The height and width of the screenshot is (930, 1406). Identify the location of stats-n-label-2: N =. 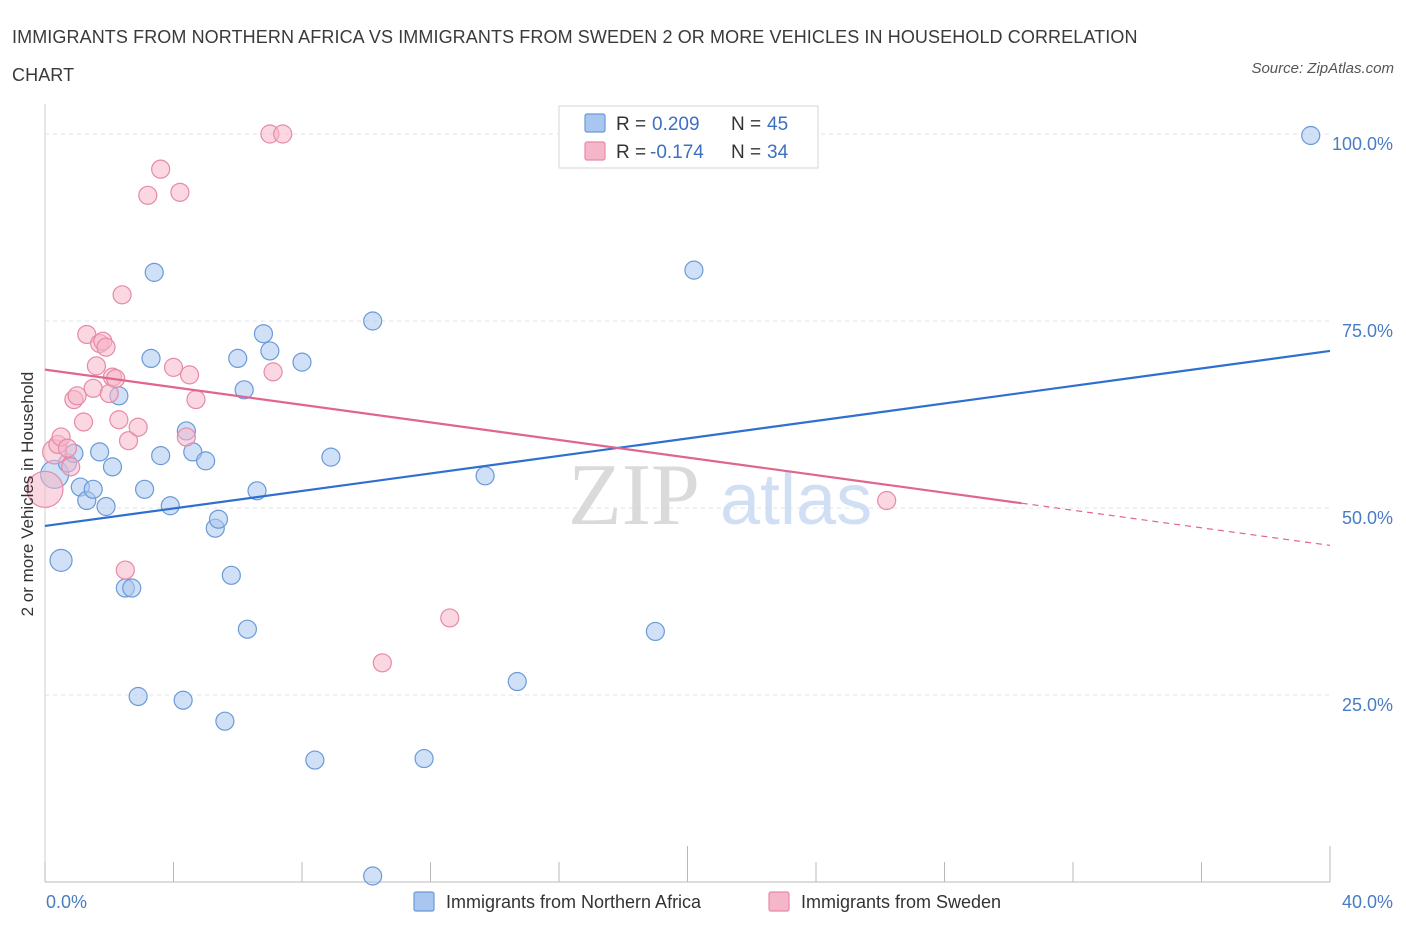
(746, 152).